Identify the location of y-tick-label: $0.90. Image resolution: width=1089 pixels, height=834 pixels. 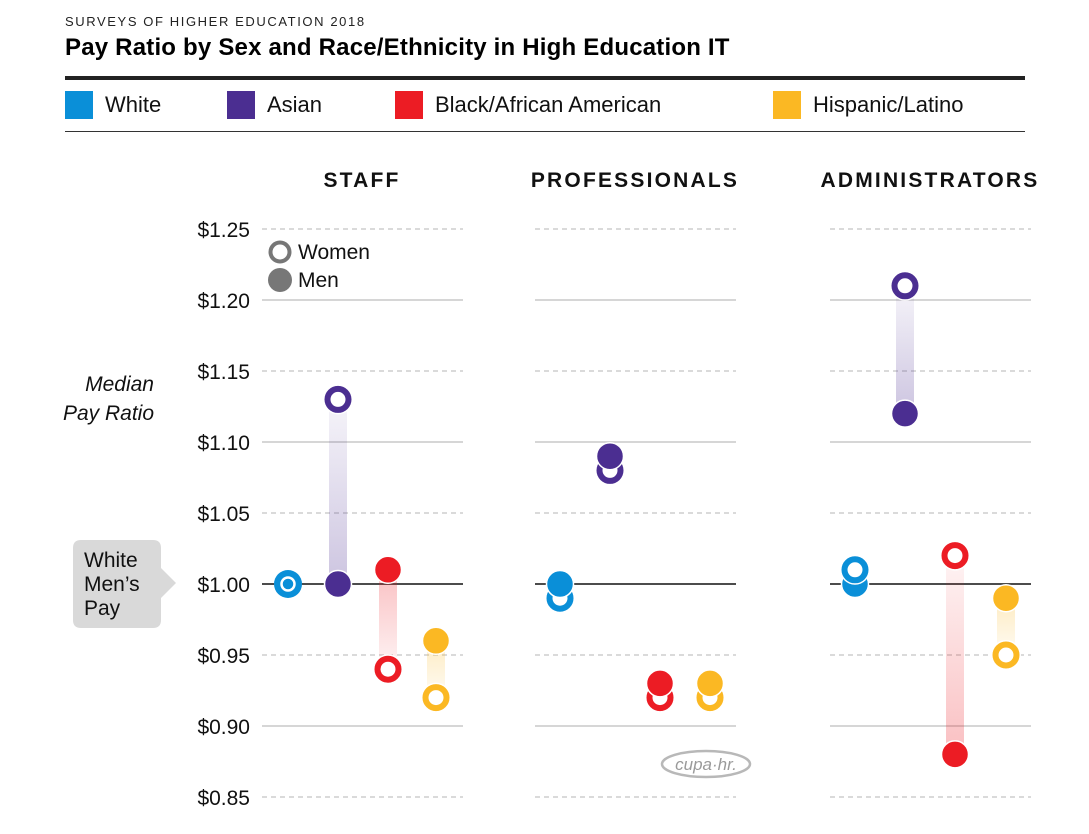
(223, 727).